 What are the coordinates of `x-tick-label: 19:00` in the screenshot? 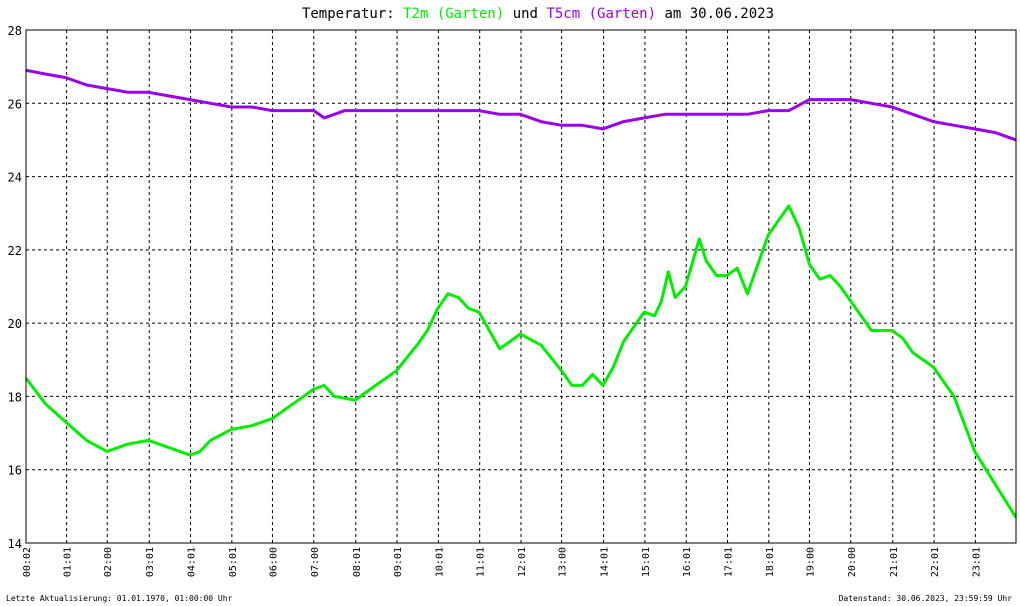 It's located at (810, 562).